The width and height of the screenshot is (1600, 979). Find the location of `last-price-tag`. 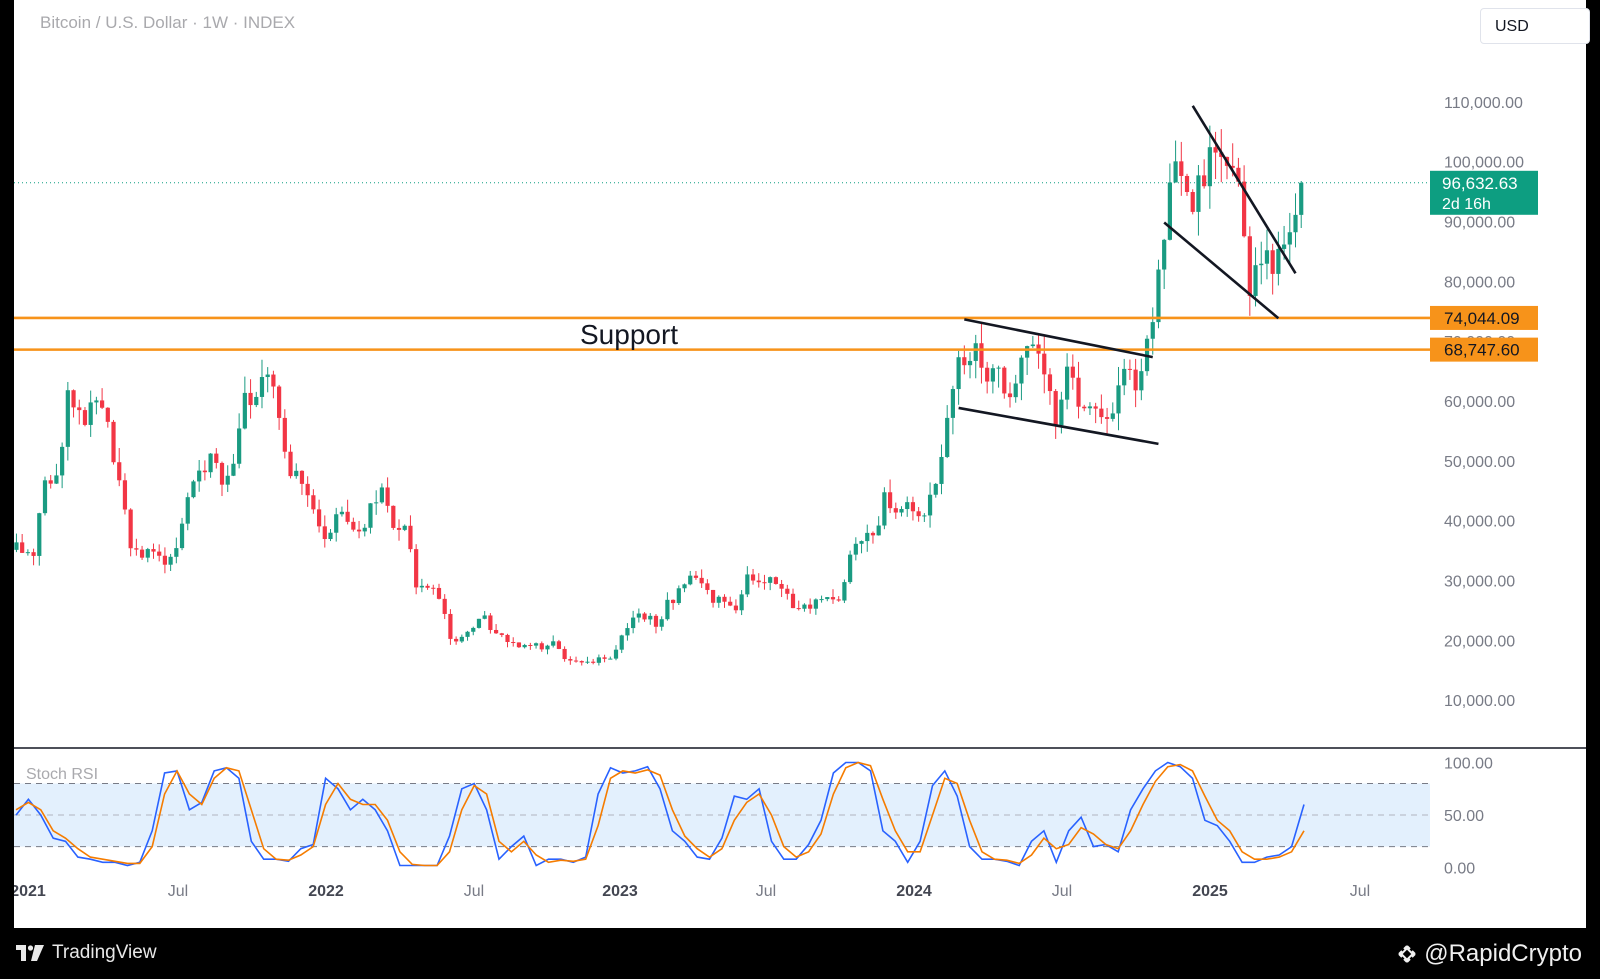

last-price-tag is located at coordinates (1484, 192).